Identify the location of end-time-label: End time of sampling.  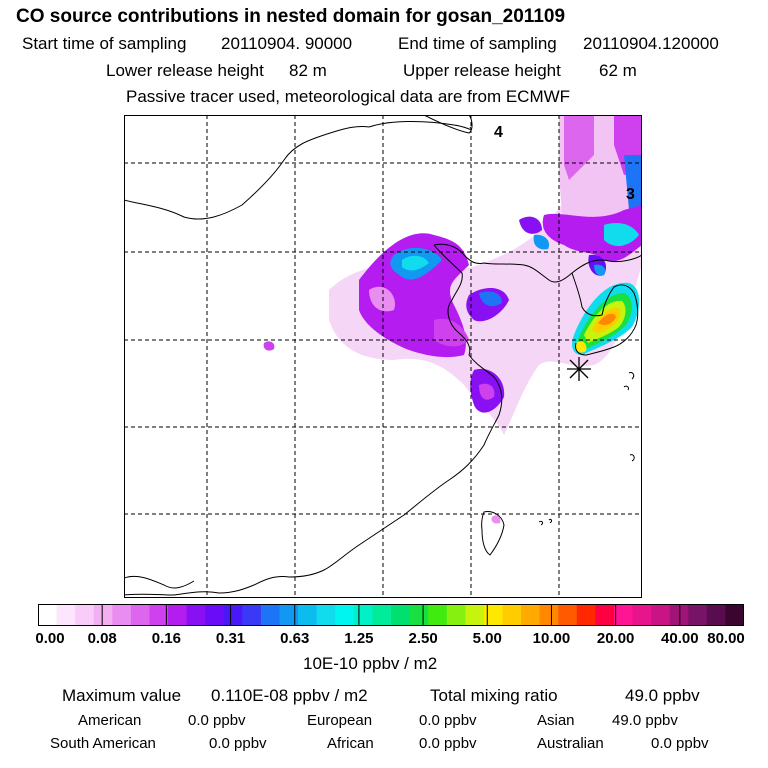
(477, 43).